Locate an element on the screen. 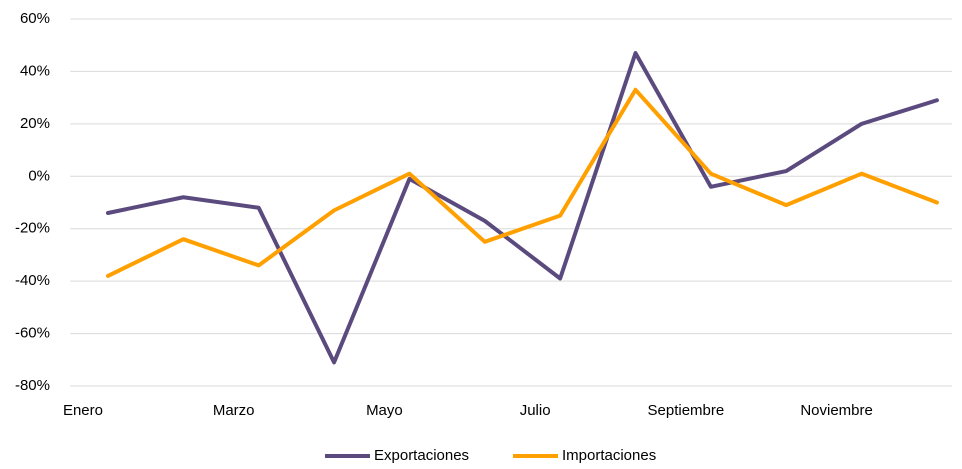 The width and height of the screenshot is (962, 469). y-tick-label: 0% is located at coordinates (39, 175).